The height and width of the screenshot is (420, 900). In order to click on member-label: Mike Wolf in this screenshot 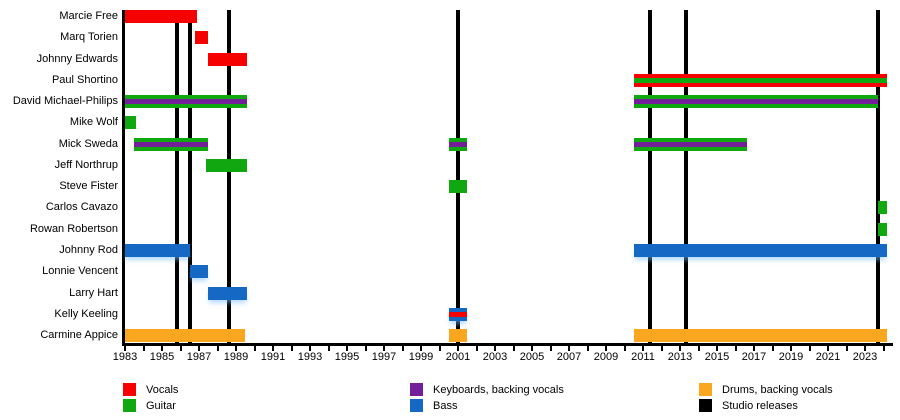, I will do `click(93, 122)`.